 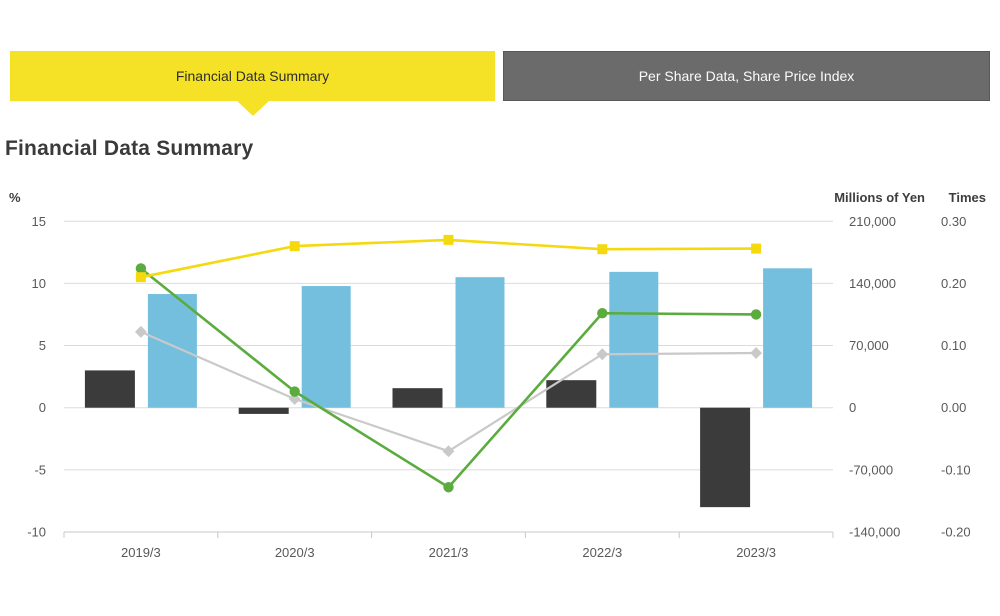 What do you see at coordinates (449, 552) in the screenshot?
I see `x-axis-label: 2021/3` at bounding box center [449, 552].